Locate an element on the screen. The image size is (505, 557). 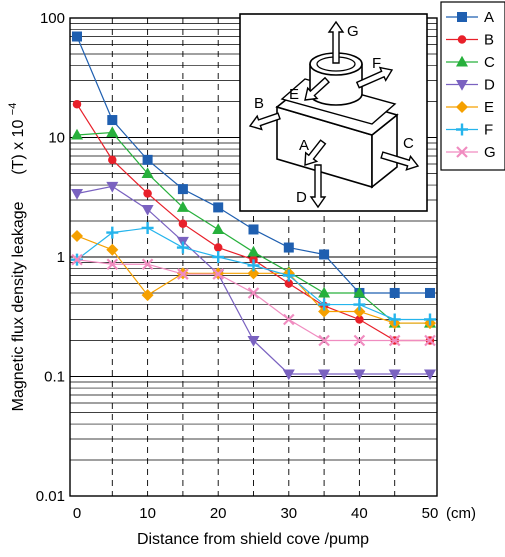
y-tick-label: 0.01 is located at coordinates (50, 496).